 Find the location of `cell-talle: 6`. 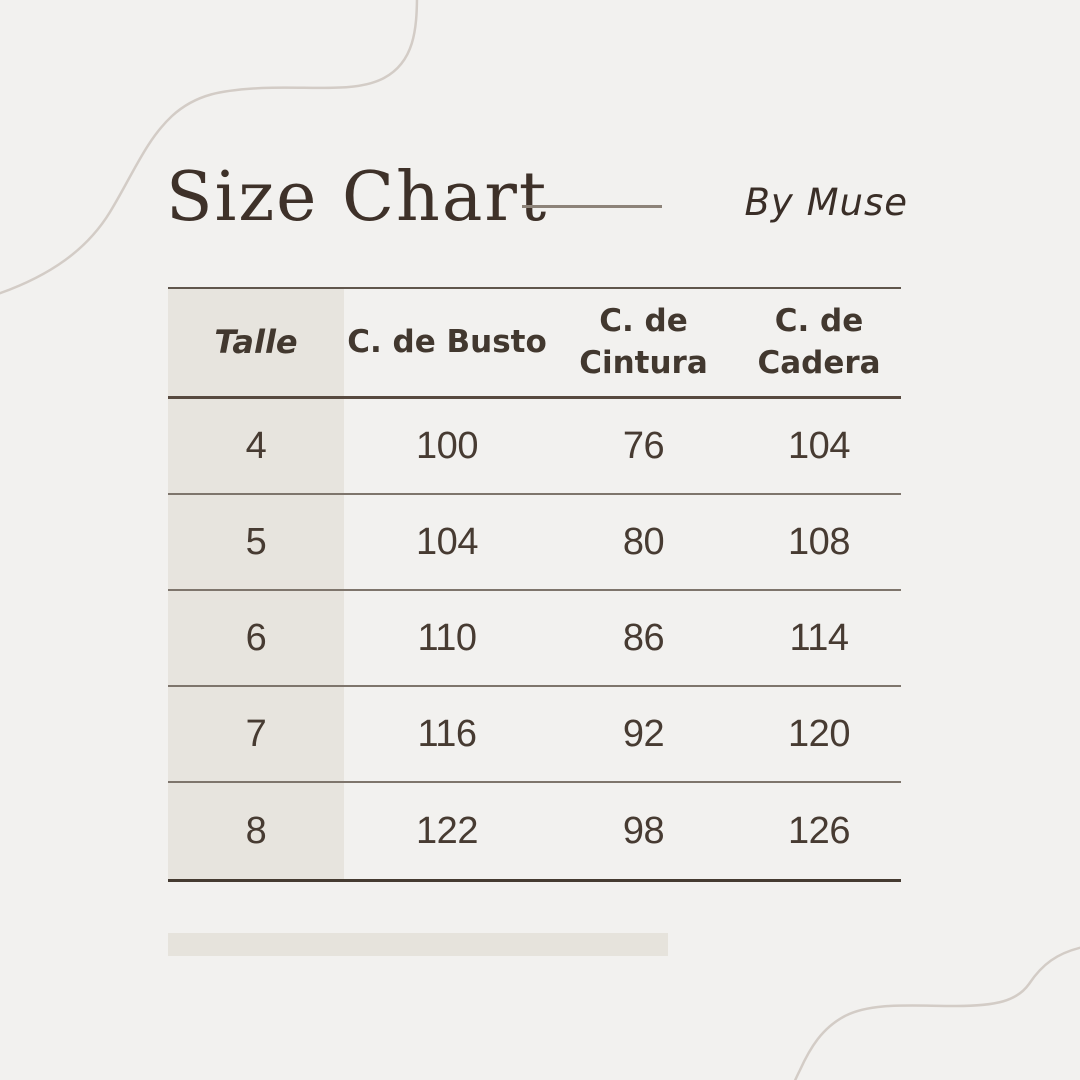

cell-talle: 6 is located at coordinates (256, 637).